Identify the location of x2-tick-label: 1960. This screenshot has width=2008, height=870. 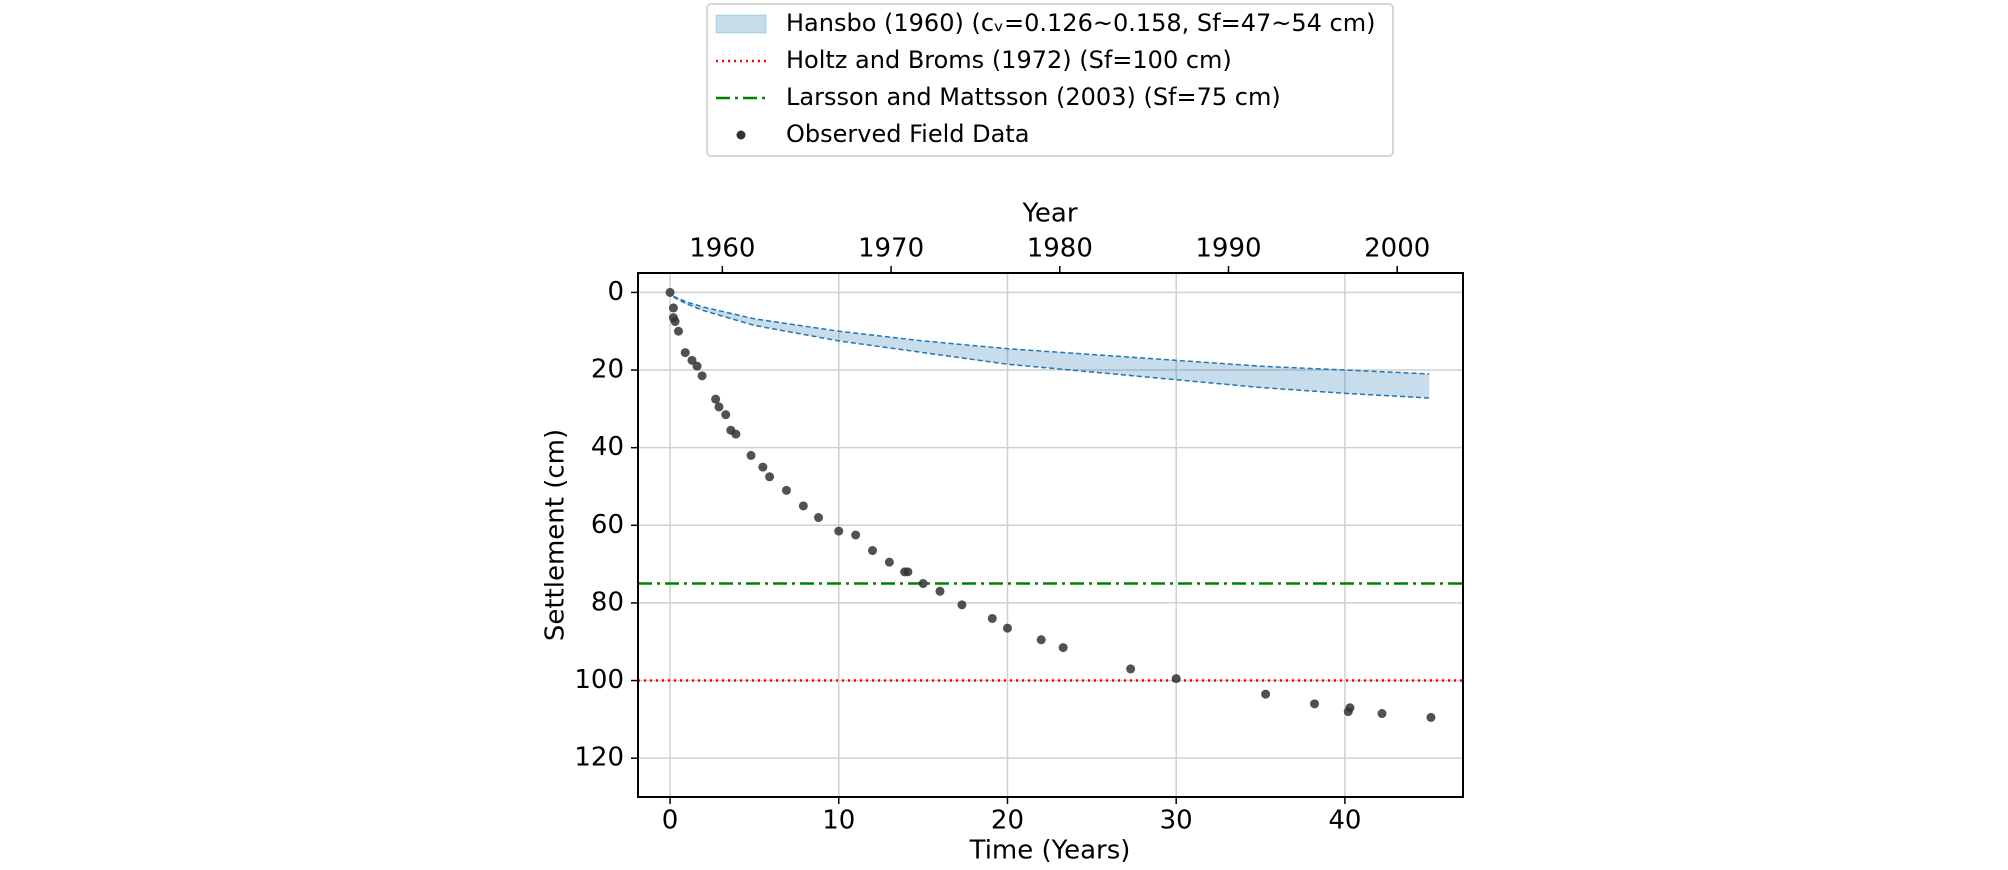
(722, 249).